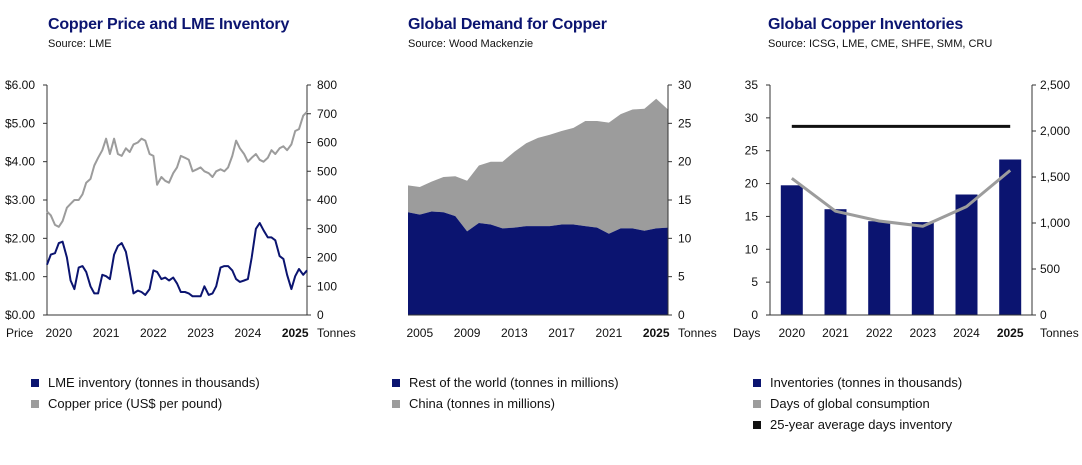  I want to click on legend-label: LME inventory (tonnes in thousands), so click(154, 382).